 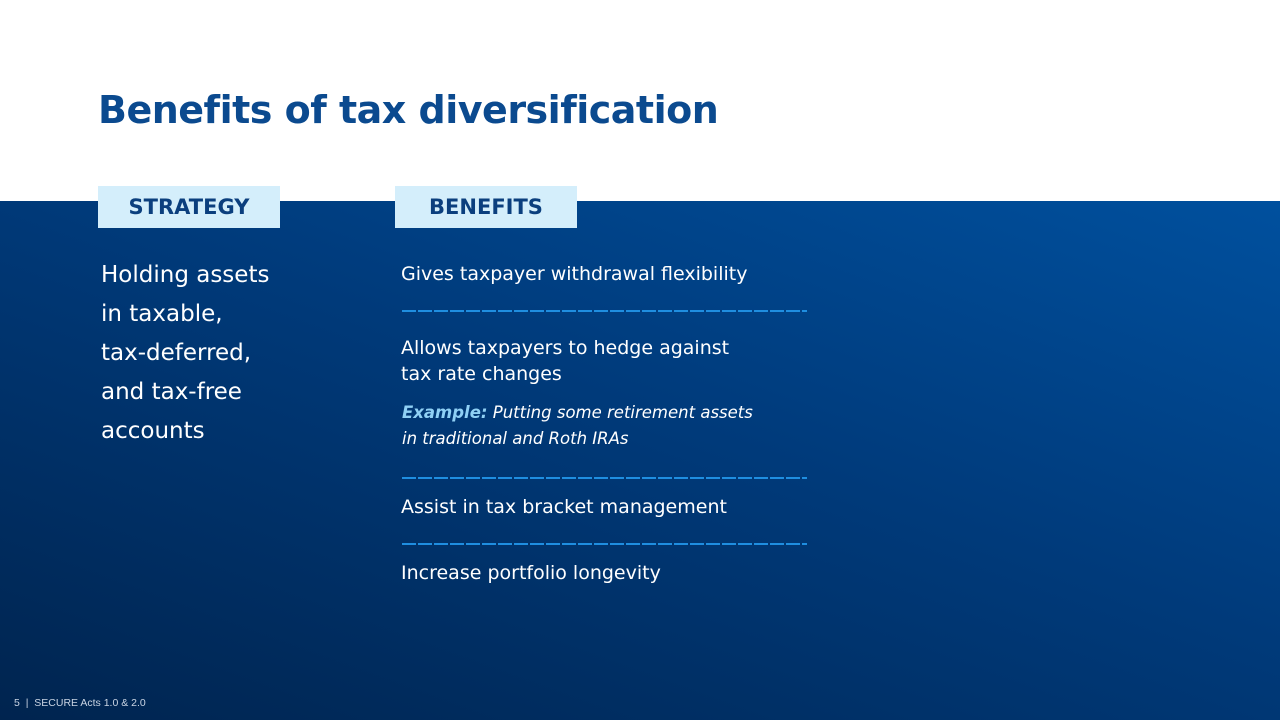 What do you see at coordinates (620, 412) in the screenshot?
I see `example-line: Putting some retirement assets` at bounding box center [620, 412].